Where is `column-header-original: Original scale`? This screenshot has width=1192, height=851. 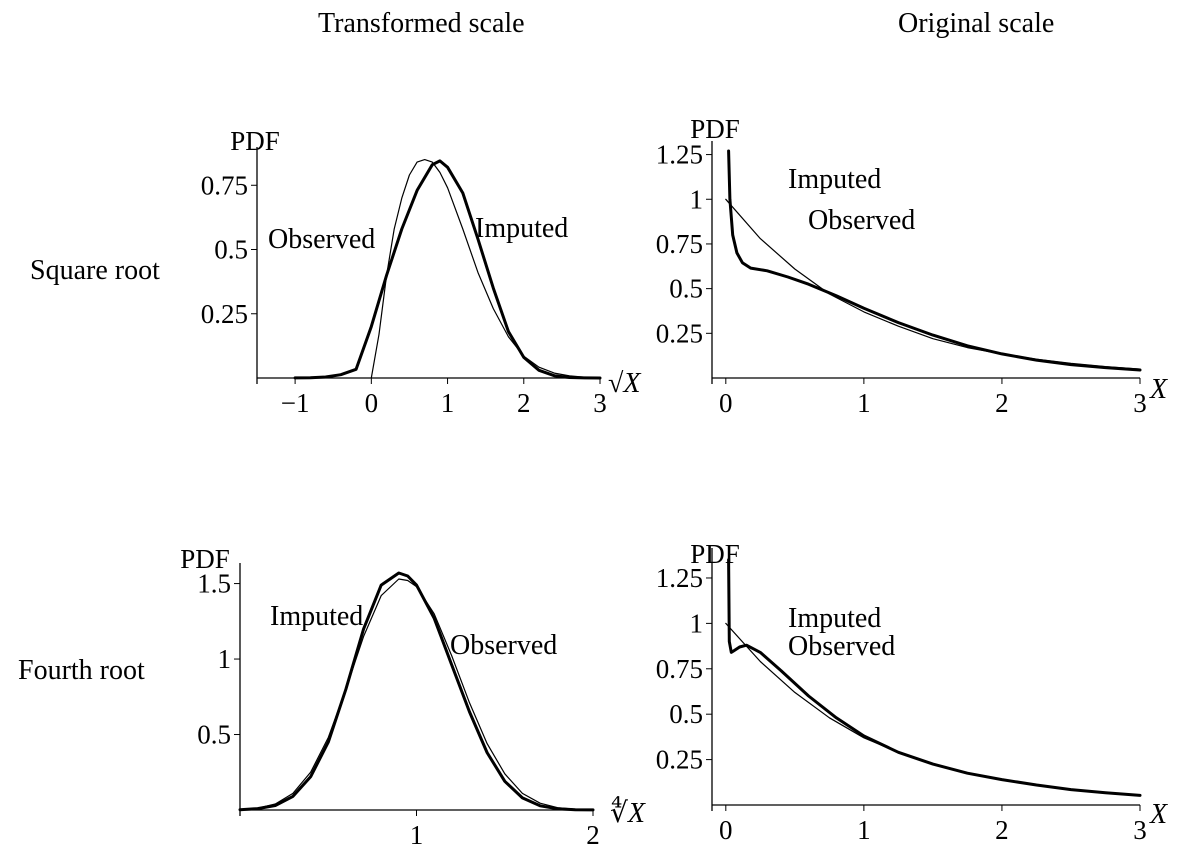
column-header-original: Original scale is located at coordinates (976, 23).